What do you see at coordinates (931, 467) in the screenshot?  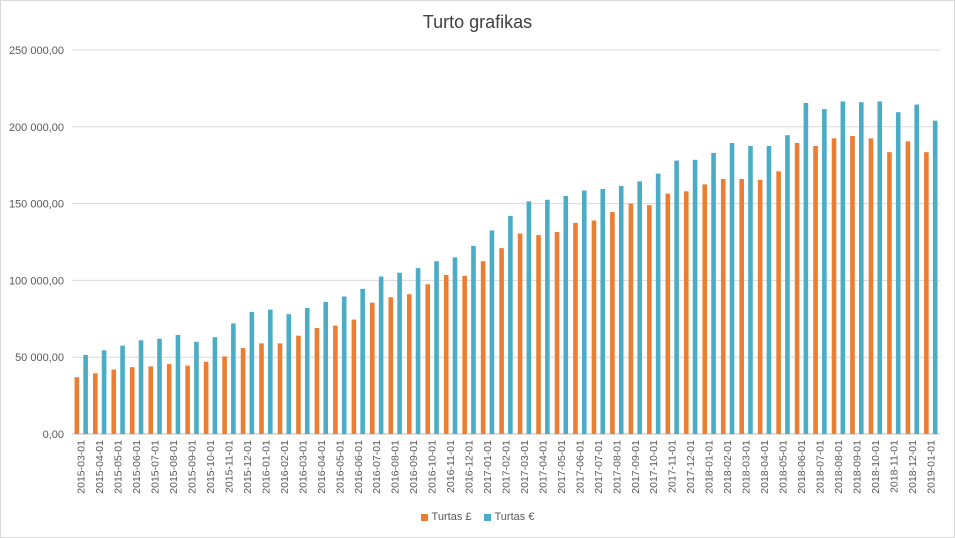 I see `x-tick-label: 2019-01-01` at bounding box center [931, 467].